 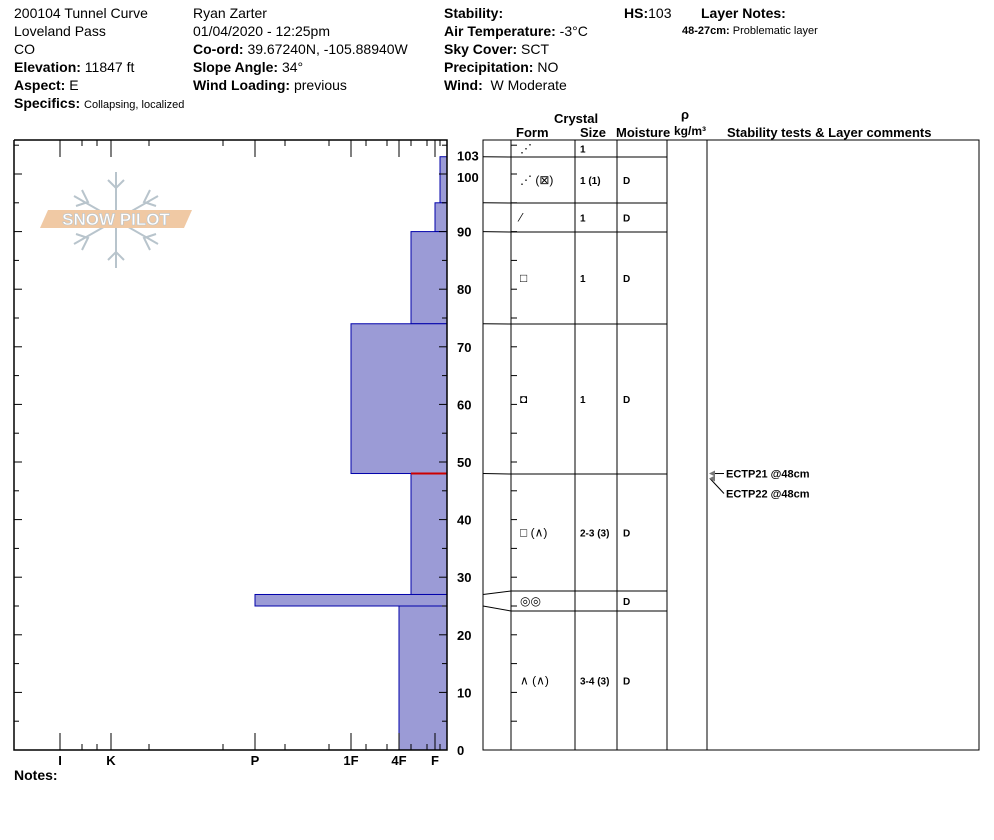 What do you see at coordinates (230, 13) in the screenshot?
I see `observer: Ryan Zarter` at bounding box center [230, 13].